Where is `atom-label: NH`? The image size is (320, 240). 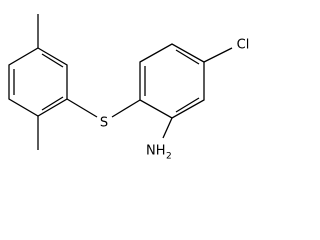
atom-label: NH is located at coordinates (156, 151).